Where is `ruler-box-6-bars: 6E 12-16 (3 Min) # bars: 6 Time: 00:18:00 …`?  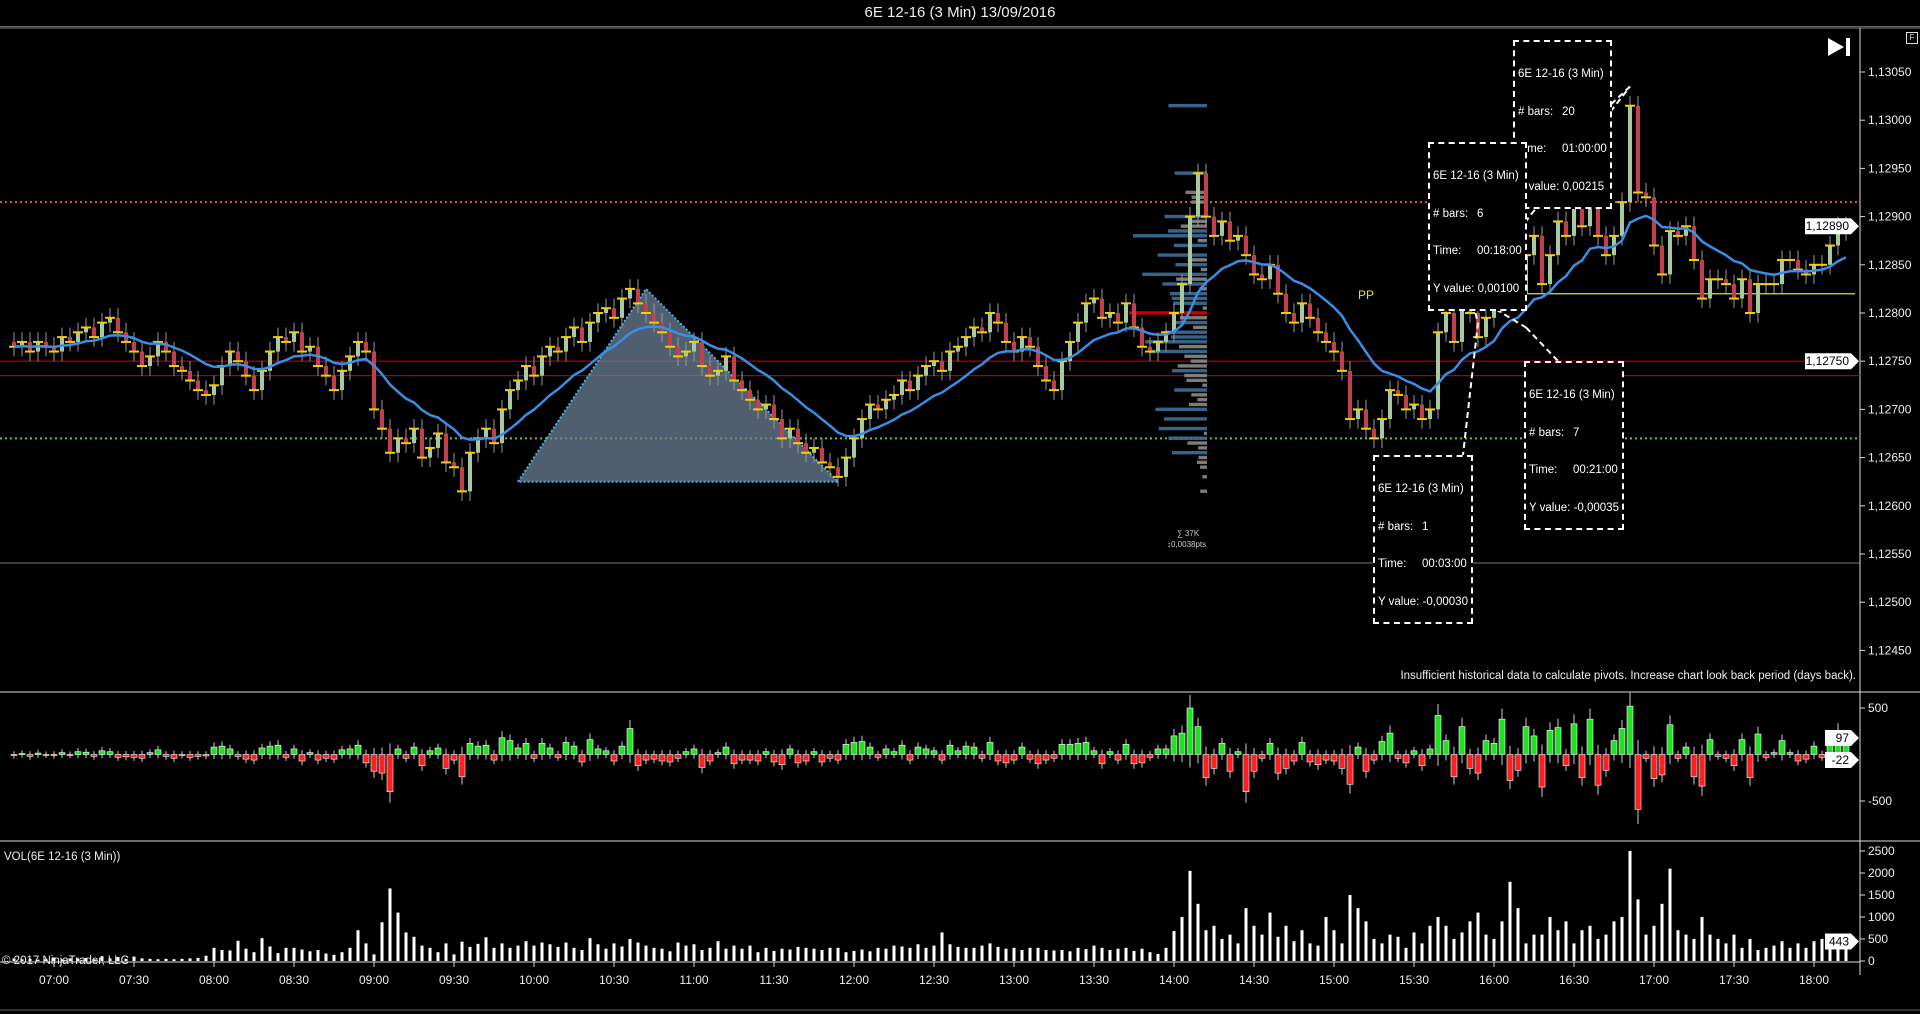
ruler-box-6-bars: 6E 12-16 (3 Min) # bars: 6 Time: 00:18:00 … is located at coordinates (1477, 226).